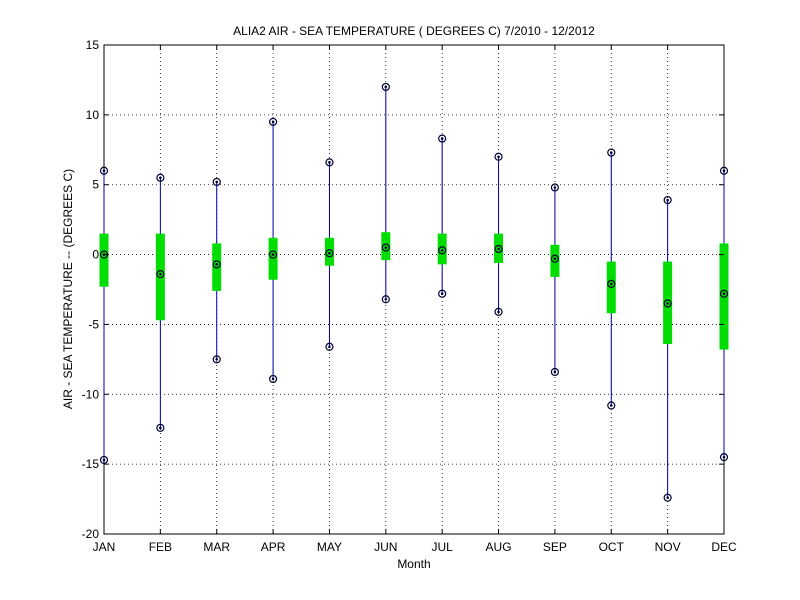 Image resolution: width=800 pixels, height=600 pixels. Describe the element at coordinates (93, 115) in the screenshot. I see `y-tick-label: 10` at that location.